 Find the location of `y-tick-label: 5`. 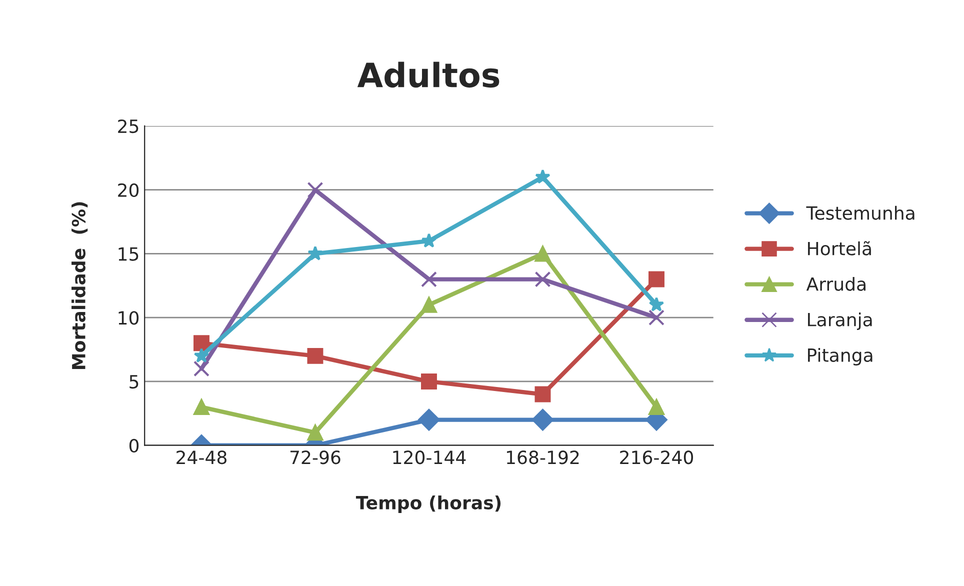

y-tick-label: 5 is located at coordinates (134, 382).